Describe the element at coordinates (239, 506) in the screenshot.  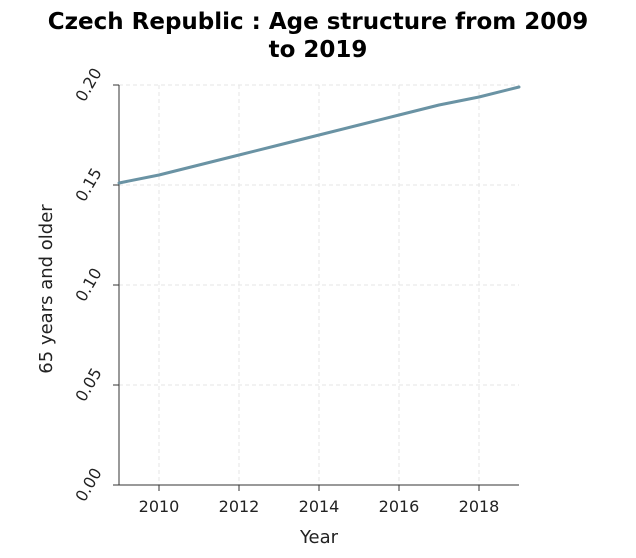
I see `x-tick-label: 2012` at that location.